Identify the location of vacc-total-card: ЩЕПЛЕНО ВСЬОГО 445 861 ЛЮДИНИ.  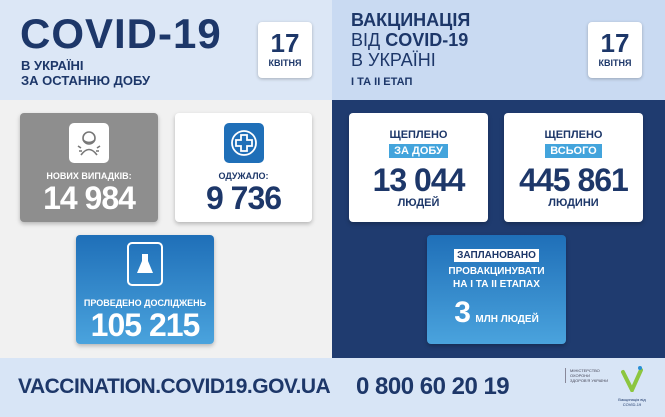
(573, 167).